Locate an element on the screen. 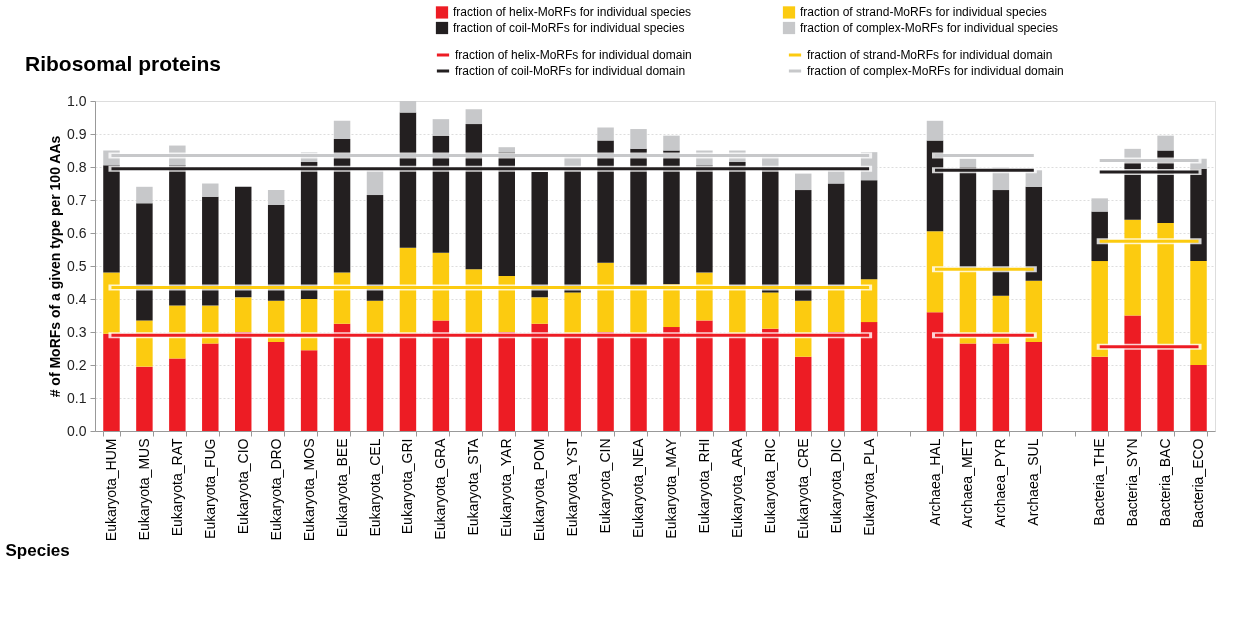 The width and height of the screenshot is (1247, 634). x-tick-label: Bacteria_BAC is located at coordinates (1165, 482).